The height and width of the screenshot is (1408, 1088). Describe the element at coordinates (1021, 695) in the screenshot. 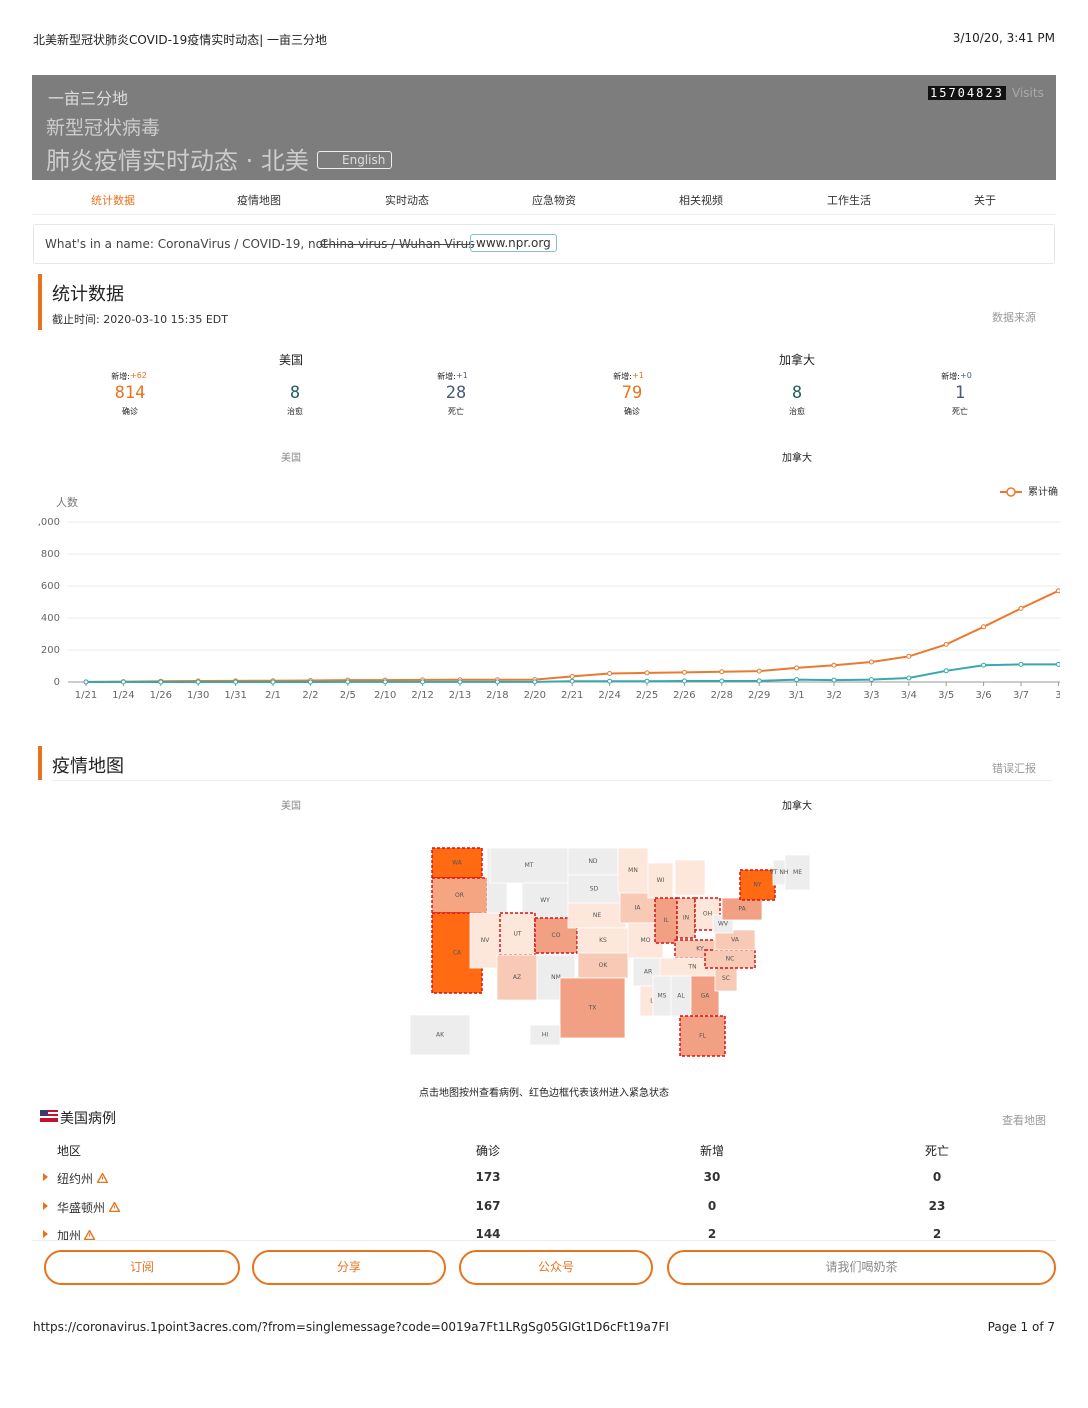

I see `x-tick-label: 3/7` at that location.